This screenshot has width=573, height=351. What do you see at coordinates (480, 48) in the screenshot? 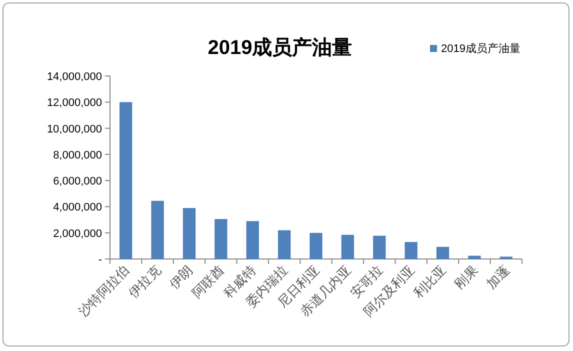
I see `legend-label: 2019成员产油量` at bounding box center [480, 48].